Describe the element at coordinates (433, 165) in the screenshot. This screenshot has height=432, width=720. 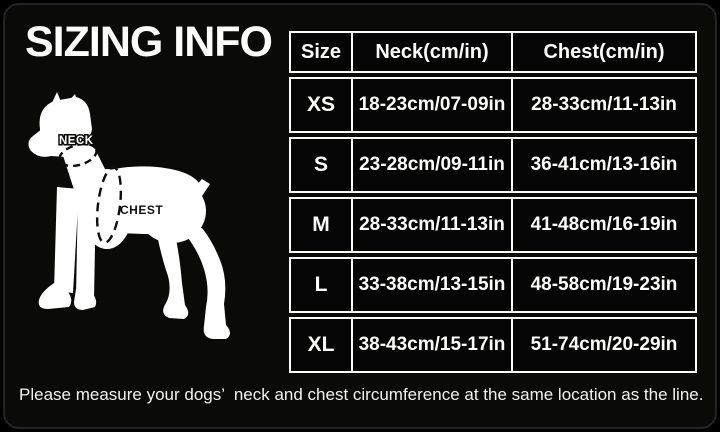
I see `neck-value: 23-28cm/09-11in` at that location.